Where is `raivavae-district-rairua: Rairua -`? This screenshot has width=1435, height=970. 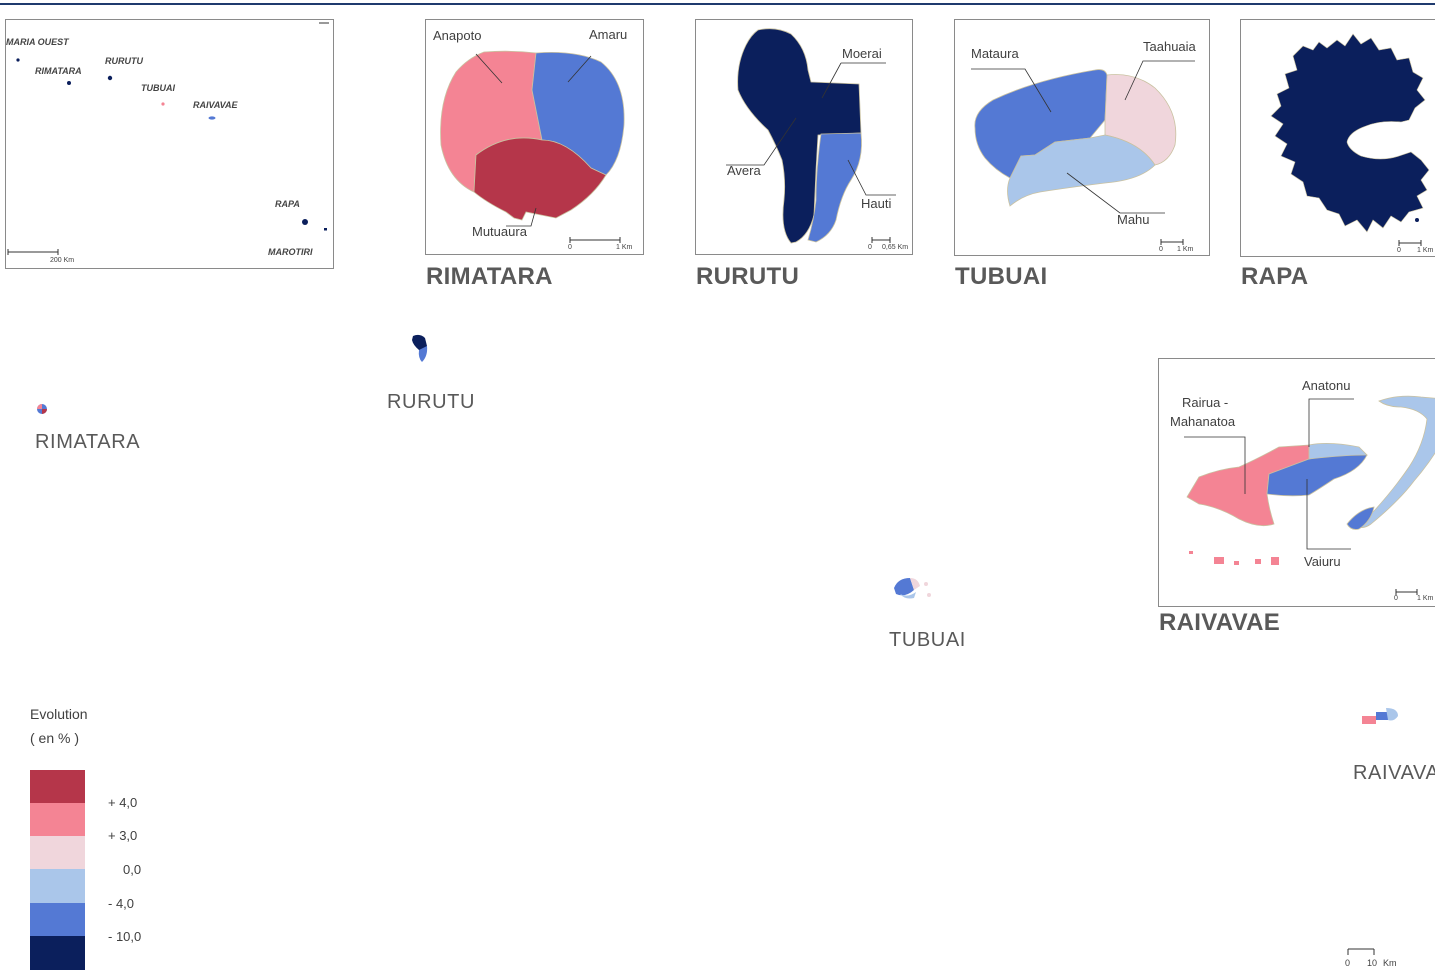 raivavae-district-rairua: Rairua - is located at coordinates (1205, 402).